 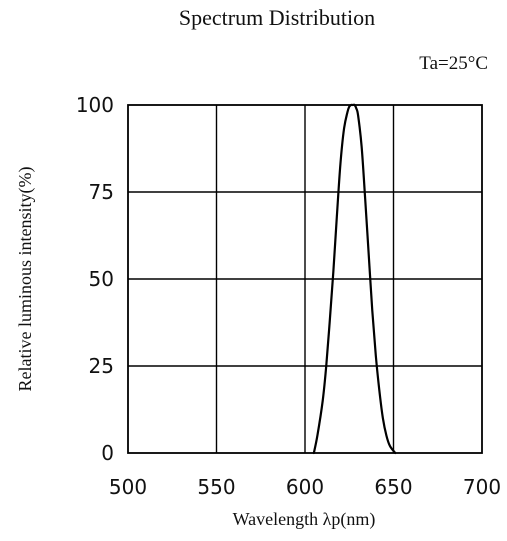 What do you see at coordinates (216, 487) in the screenshot?
I see `x-tick-label: 550` at bounding box center [216, 487].